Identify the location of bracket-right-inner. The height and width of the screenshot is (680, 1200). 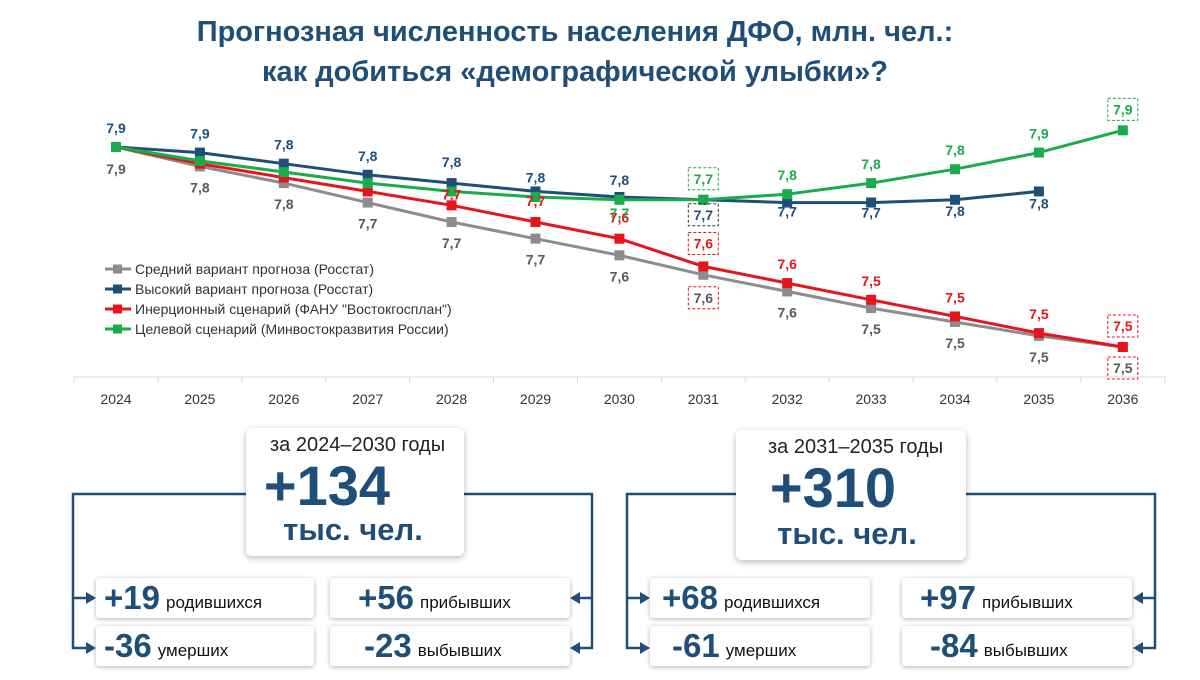
(1061, 571).